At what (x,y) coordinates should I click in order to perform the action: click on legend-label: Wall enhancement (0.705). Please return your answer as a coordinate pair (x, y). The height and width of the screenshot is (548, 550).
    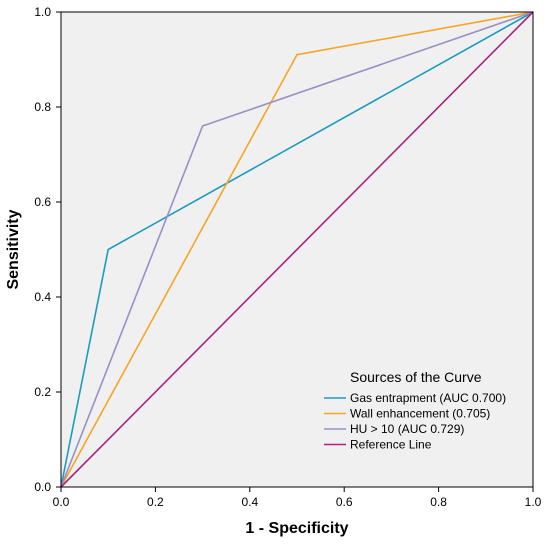
    Looking at the image, I should click on (420, 414).